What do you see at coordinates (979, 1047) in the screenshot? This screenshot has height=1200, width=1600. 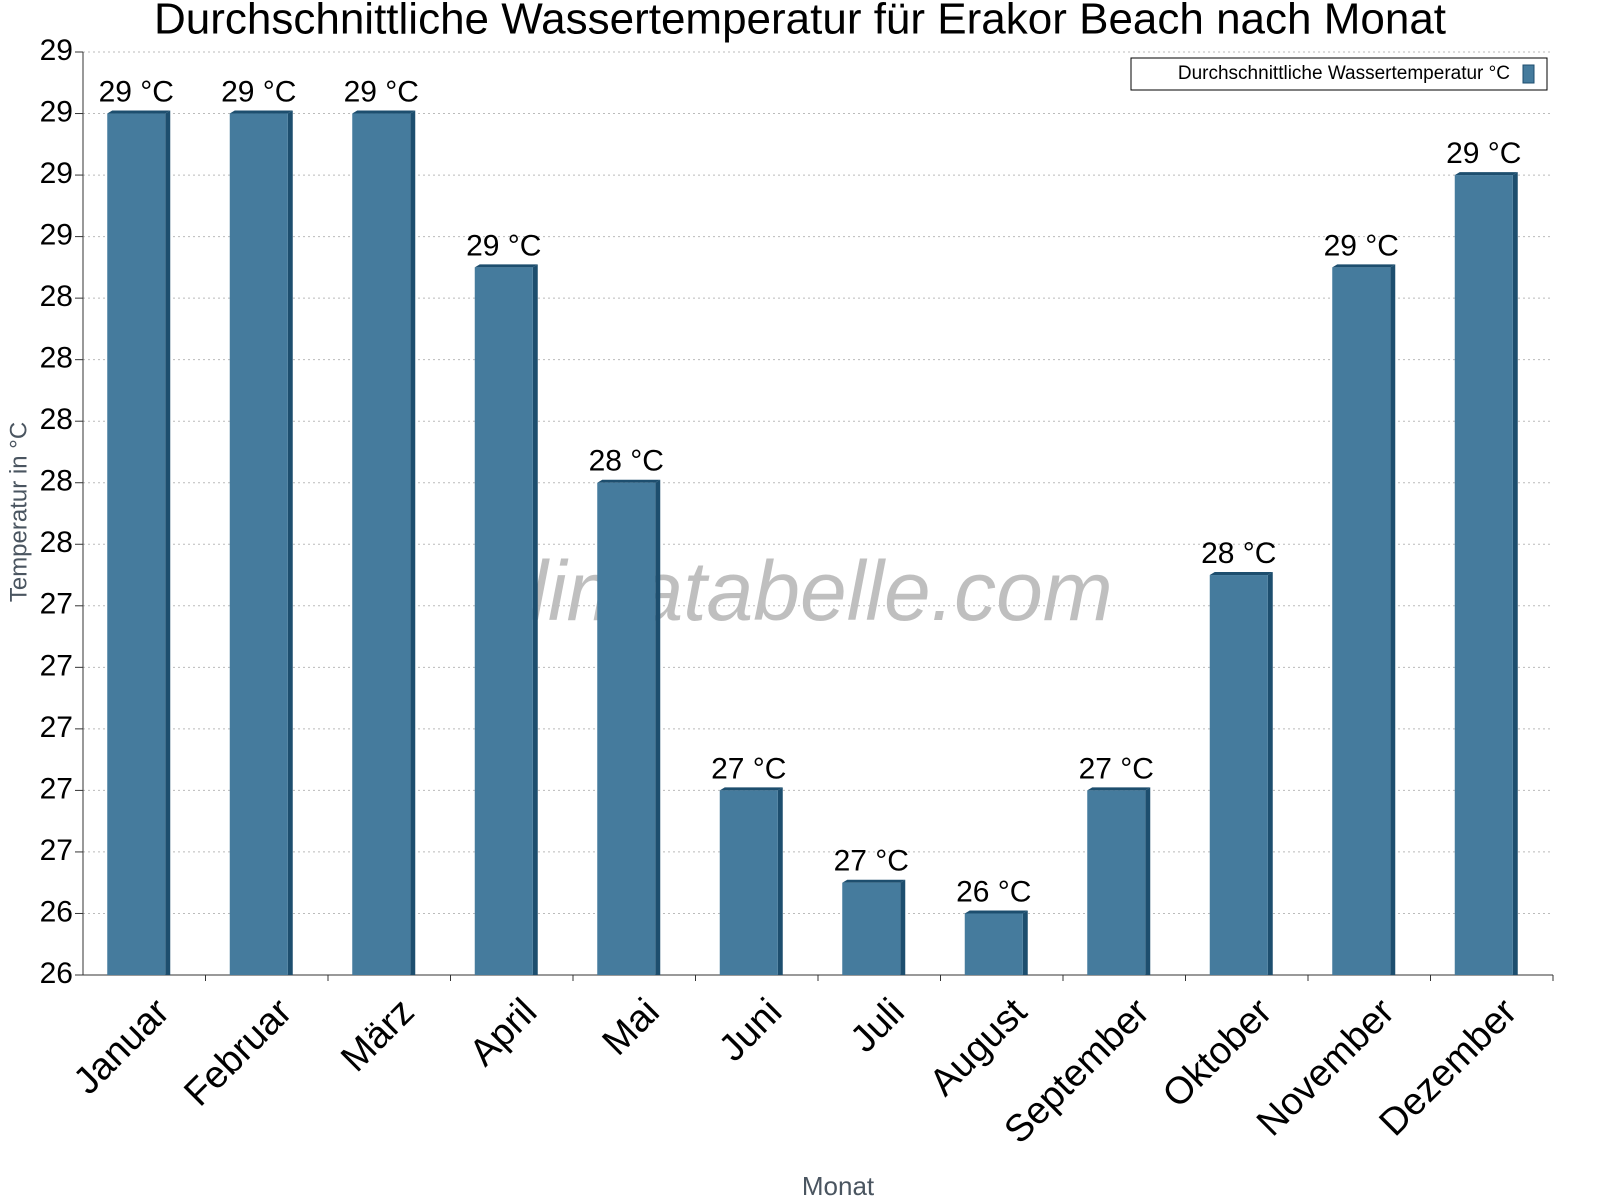 I see `x-tick-label: August` at bounding box center [979, 1047].